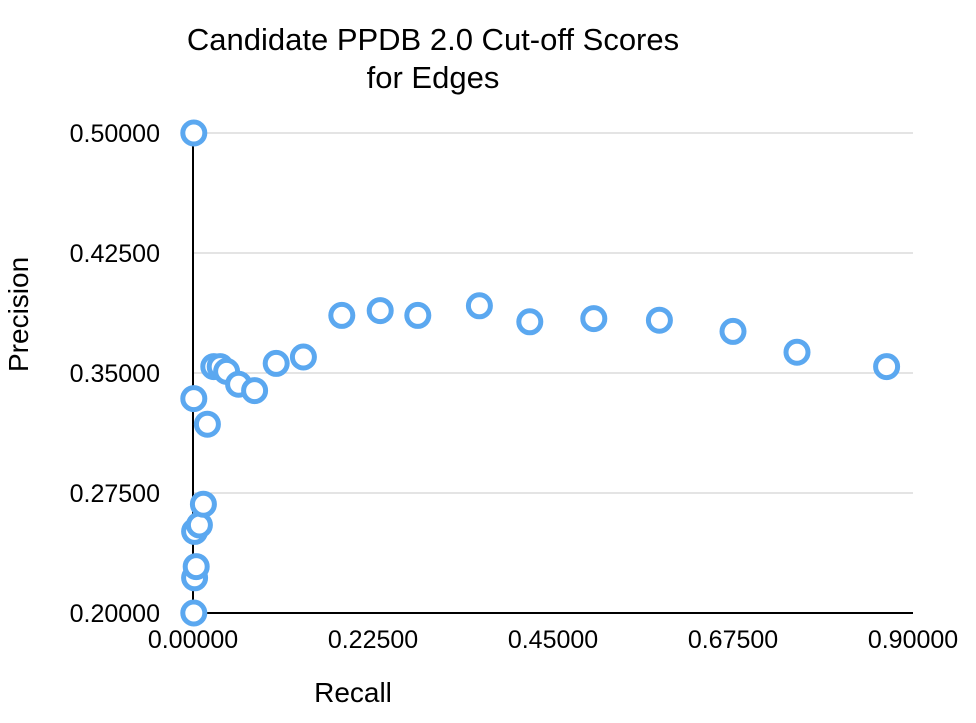 The image size is (976, 723). What do you see at coordinates (433, 39) in the screenshot?
I see `chart-title-line-1: Candidate PPDB 2.0 Cut-off Scores` at bounding box center [433, 39].